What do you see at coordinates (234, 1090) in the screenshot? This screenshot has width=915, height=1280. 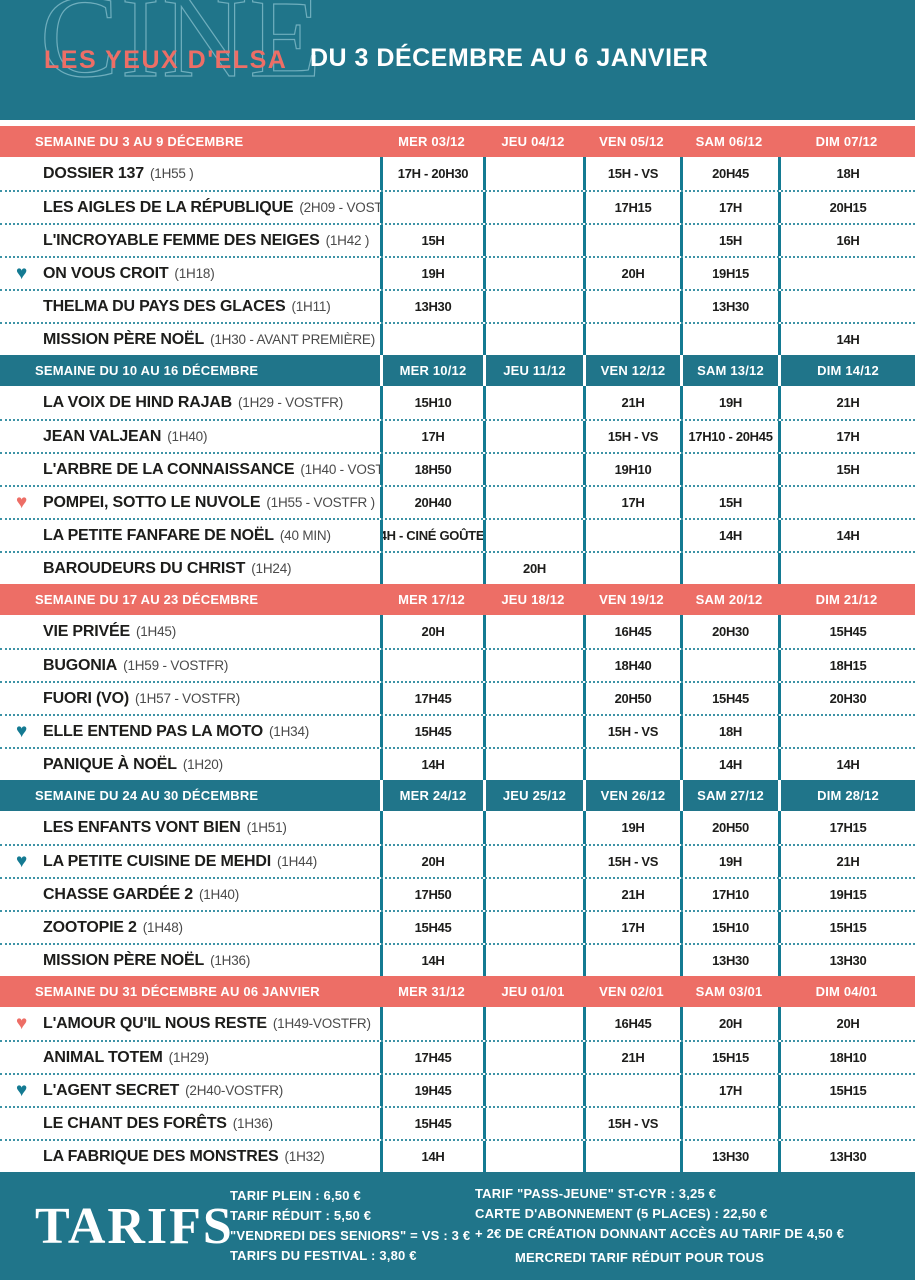 I see `film-duration: (2H40-VOSTFR)` at bounding box center [234, 1090].